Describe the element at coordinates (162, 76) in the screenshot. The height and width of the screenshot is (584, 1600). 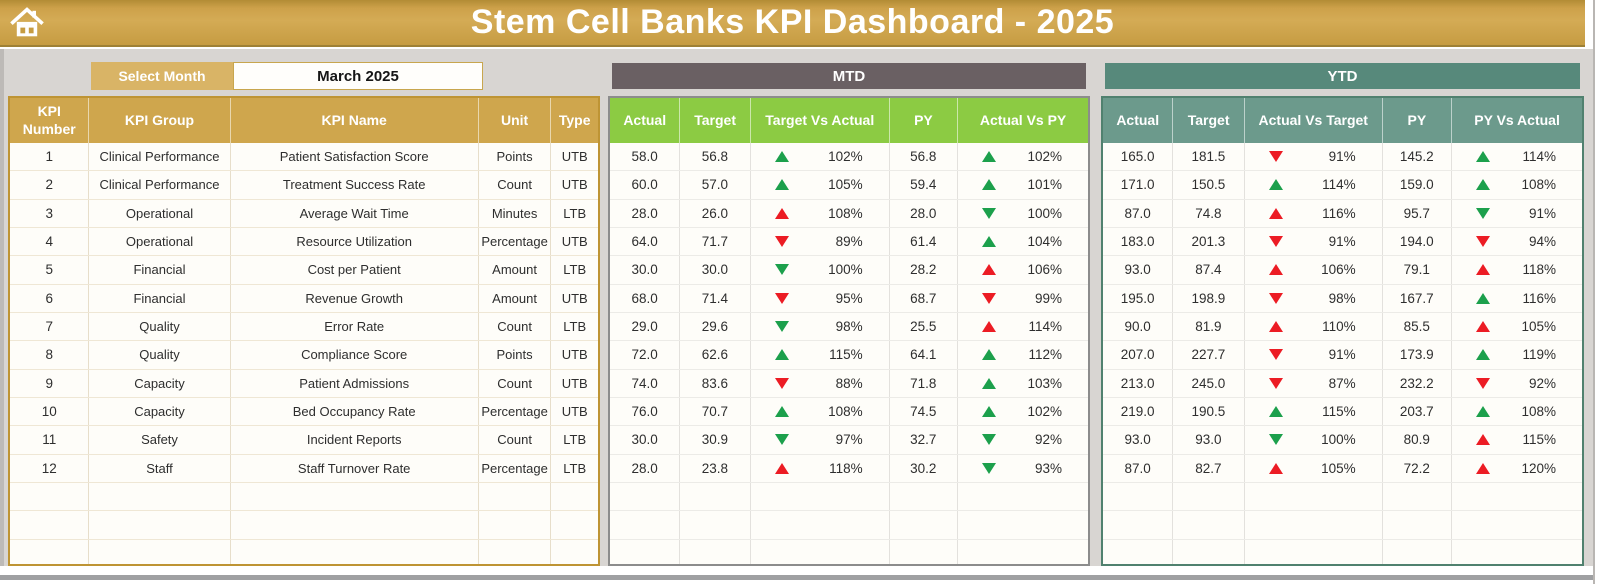
I see `select-month-button: Select Month` at that location.